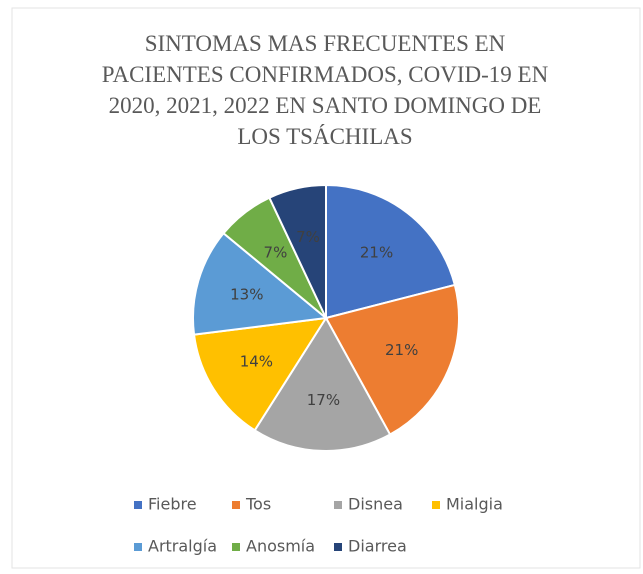  What do you see at coordinates (256, 362) in the screenshot?
I see `data-label: 14%` at bounding box center [256, 362].